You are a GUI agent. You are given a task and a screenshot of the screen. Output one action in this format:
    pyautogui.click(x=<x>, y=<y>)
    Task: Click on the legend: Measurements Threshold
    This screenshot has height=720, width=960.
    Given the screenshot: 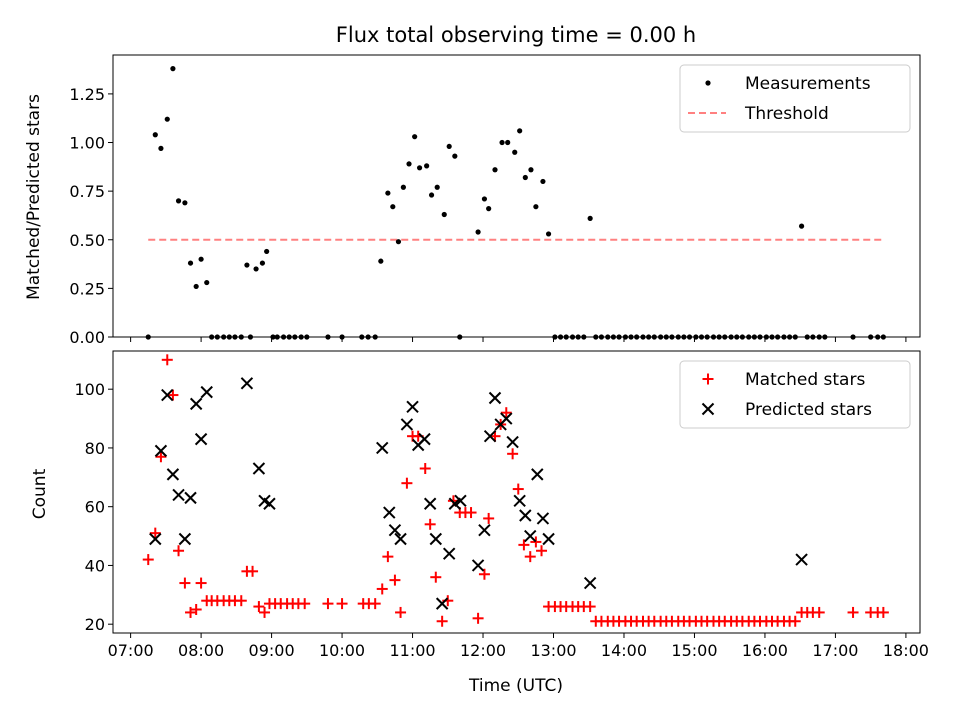 What is the action you would take?
    pyautogui.click(x=795, y=98)
    